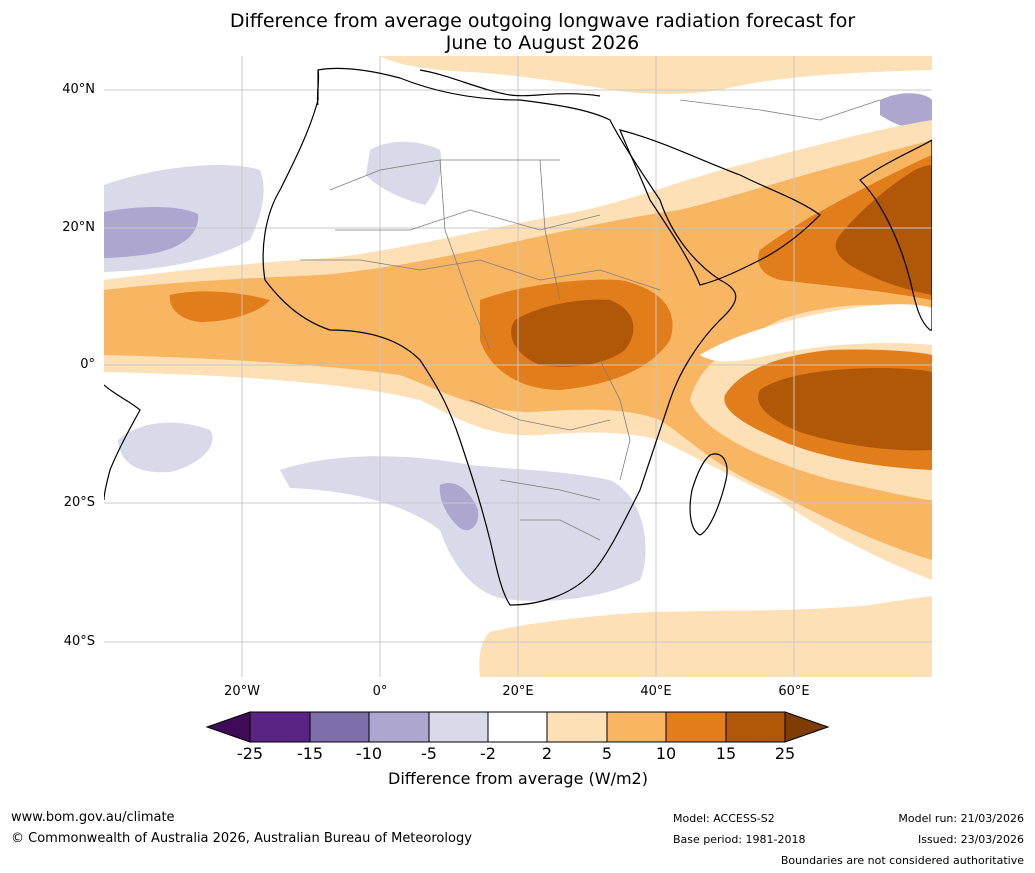 This screenshot has width=1035, height=873. Describe the element at coordinates (228, 727) in the screenshot. I see `colorbar-under-extend` at that location.